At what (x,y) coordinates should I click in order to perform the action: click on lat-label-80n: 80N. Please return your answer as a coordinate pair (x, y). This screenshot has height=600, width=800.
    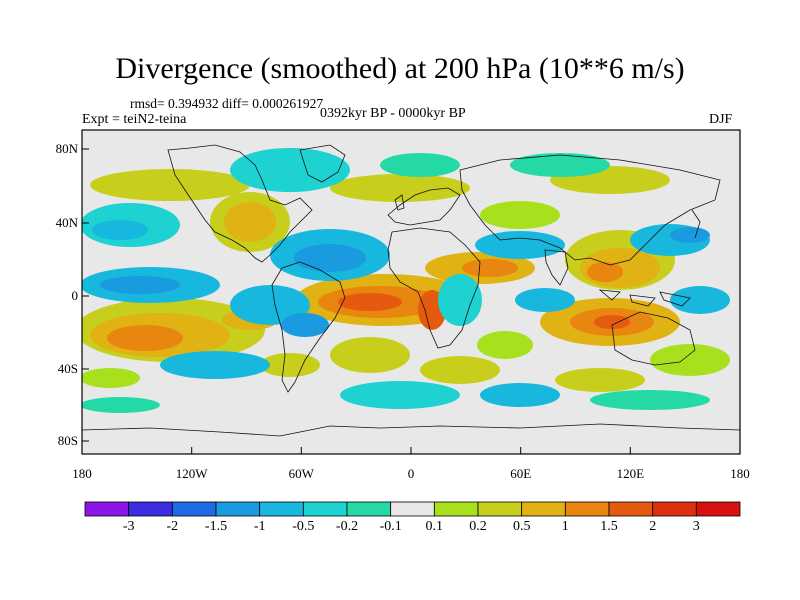
    Looking at the image, I should click on (66, 148).